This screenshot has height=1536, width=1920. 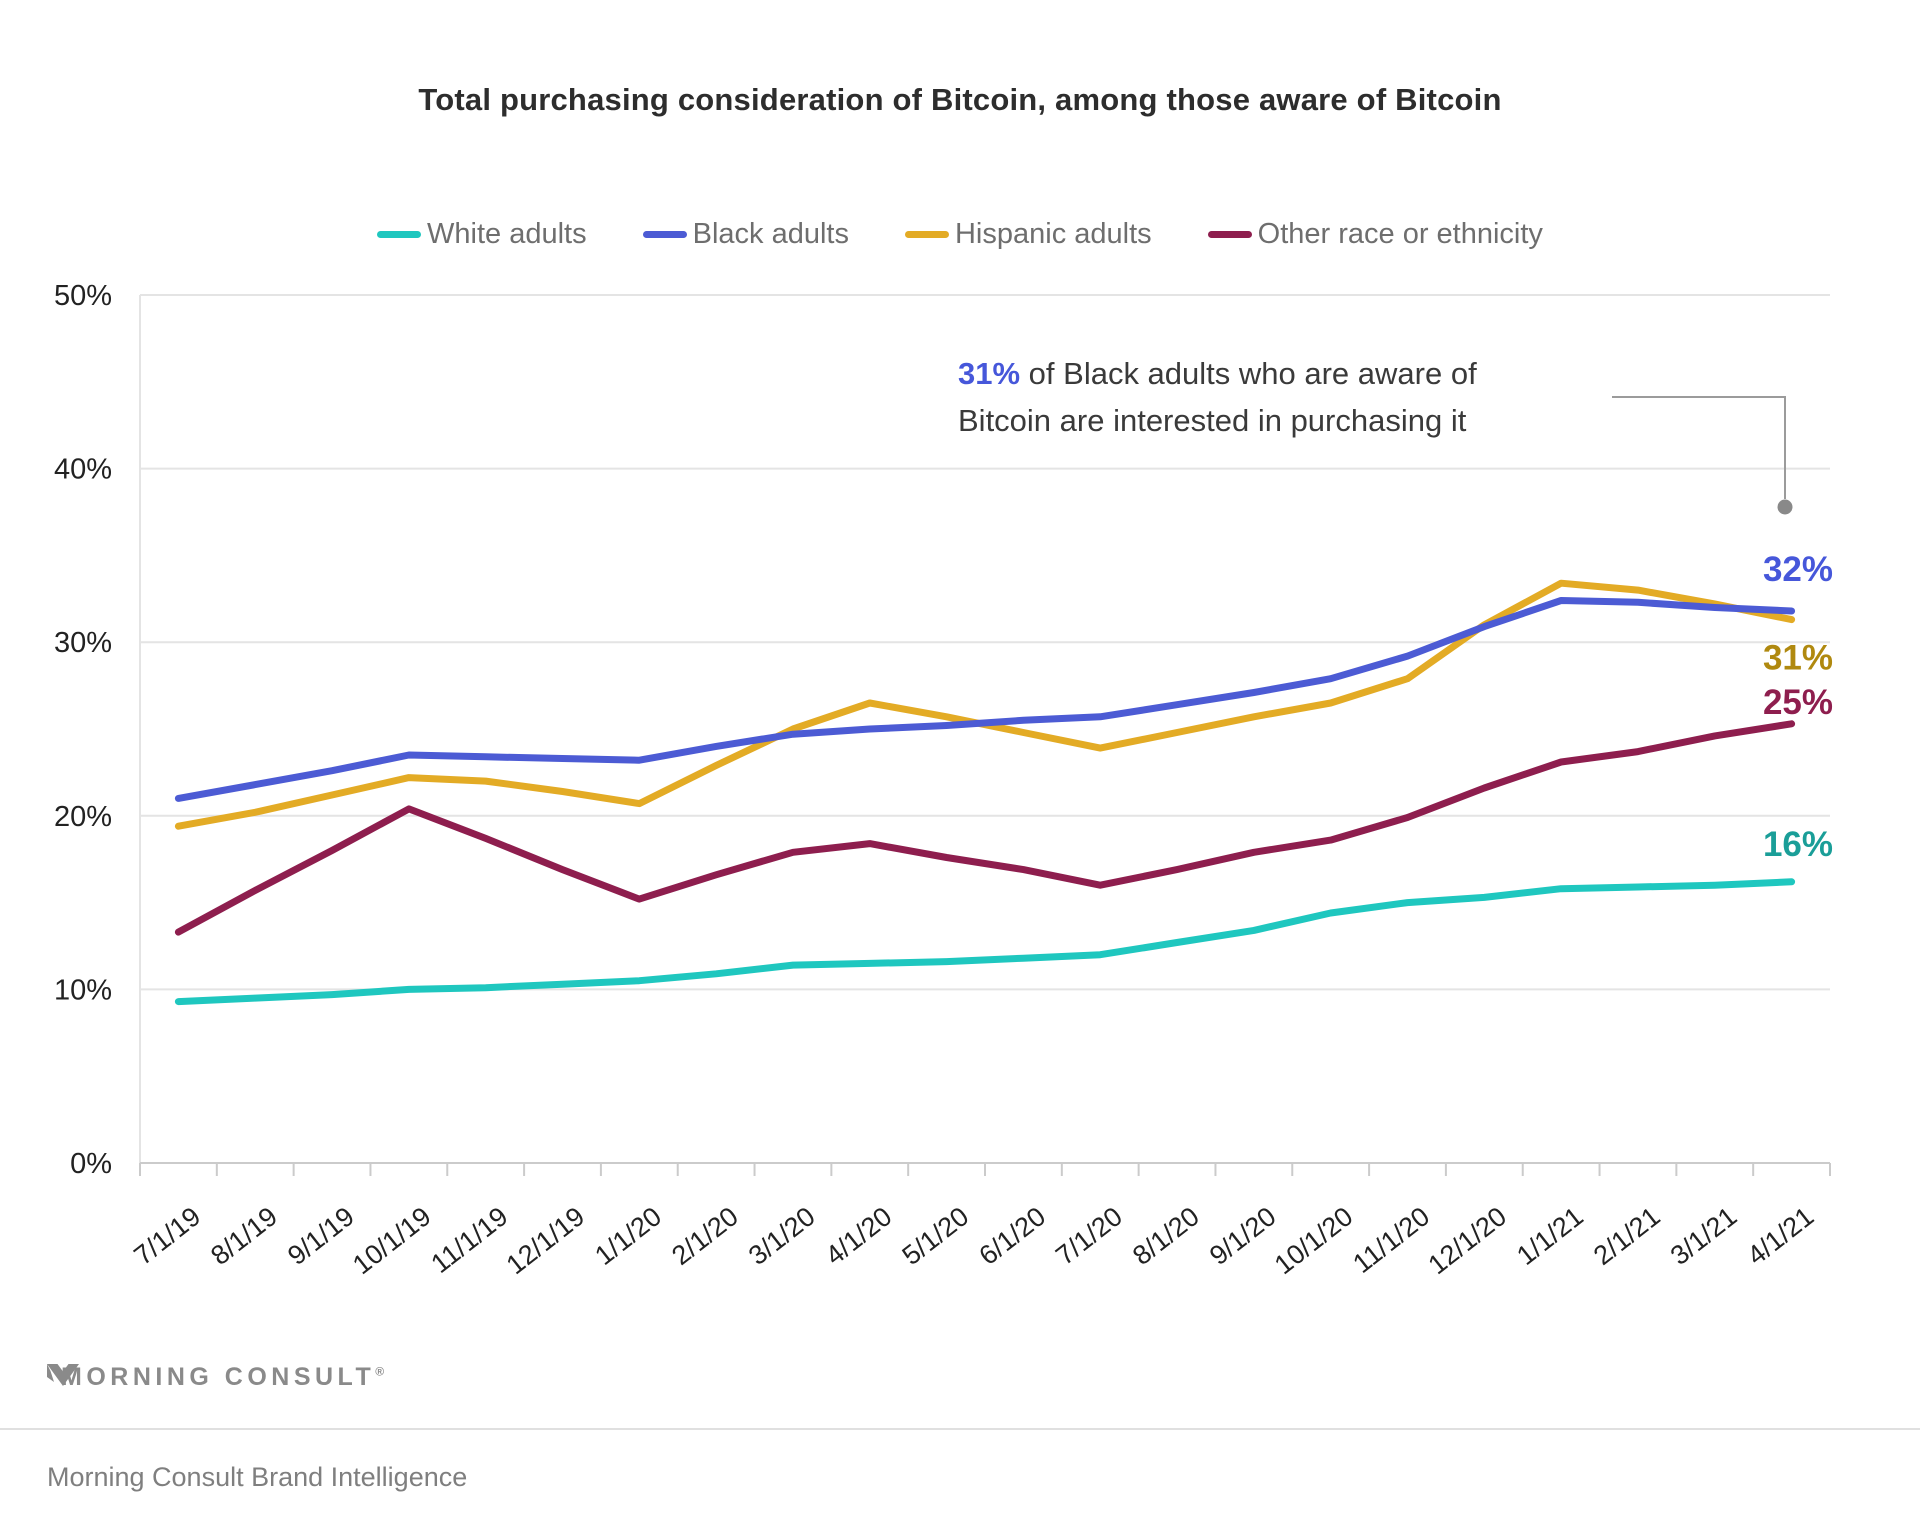 What do you see at coordinates (985, 942) in the screenshot?
I see `series-line-white-adults` at bounding box center [985, 942].